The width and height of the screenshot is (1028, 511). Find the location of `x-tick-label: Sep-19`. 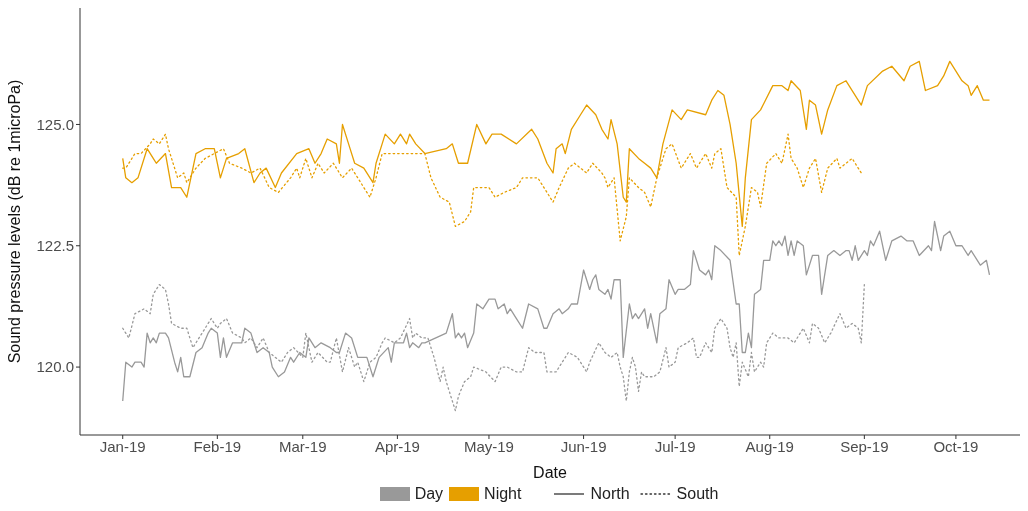

x-tick-label: Sep-19 is located at coordinates (864, 446).